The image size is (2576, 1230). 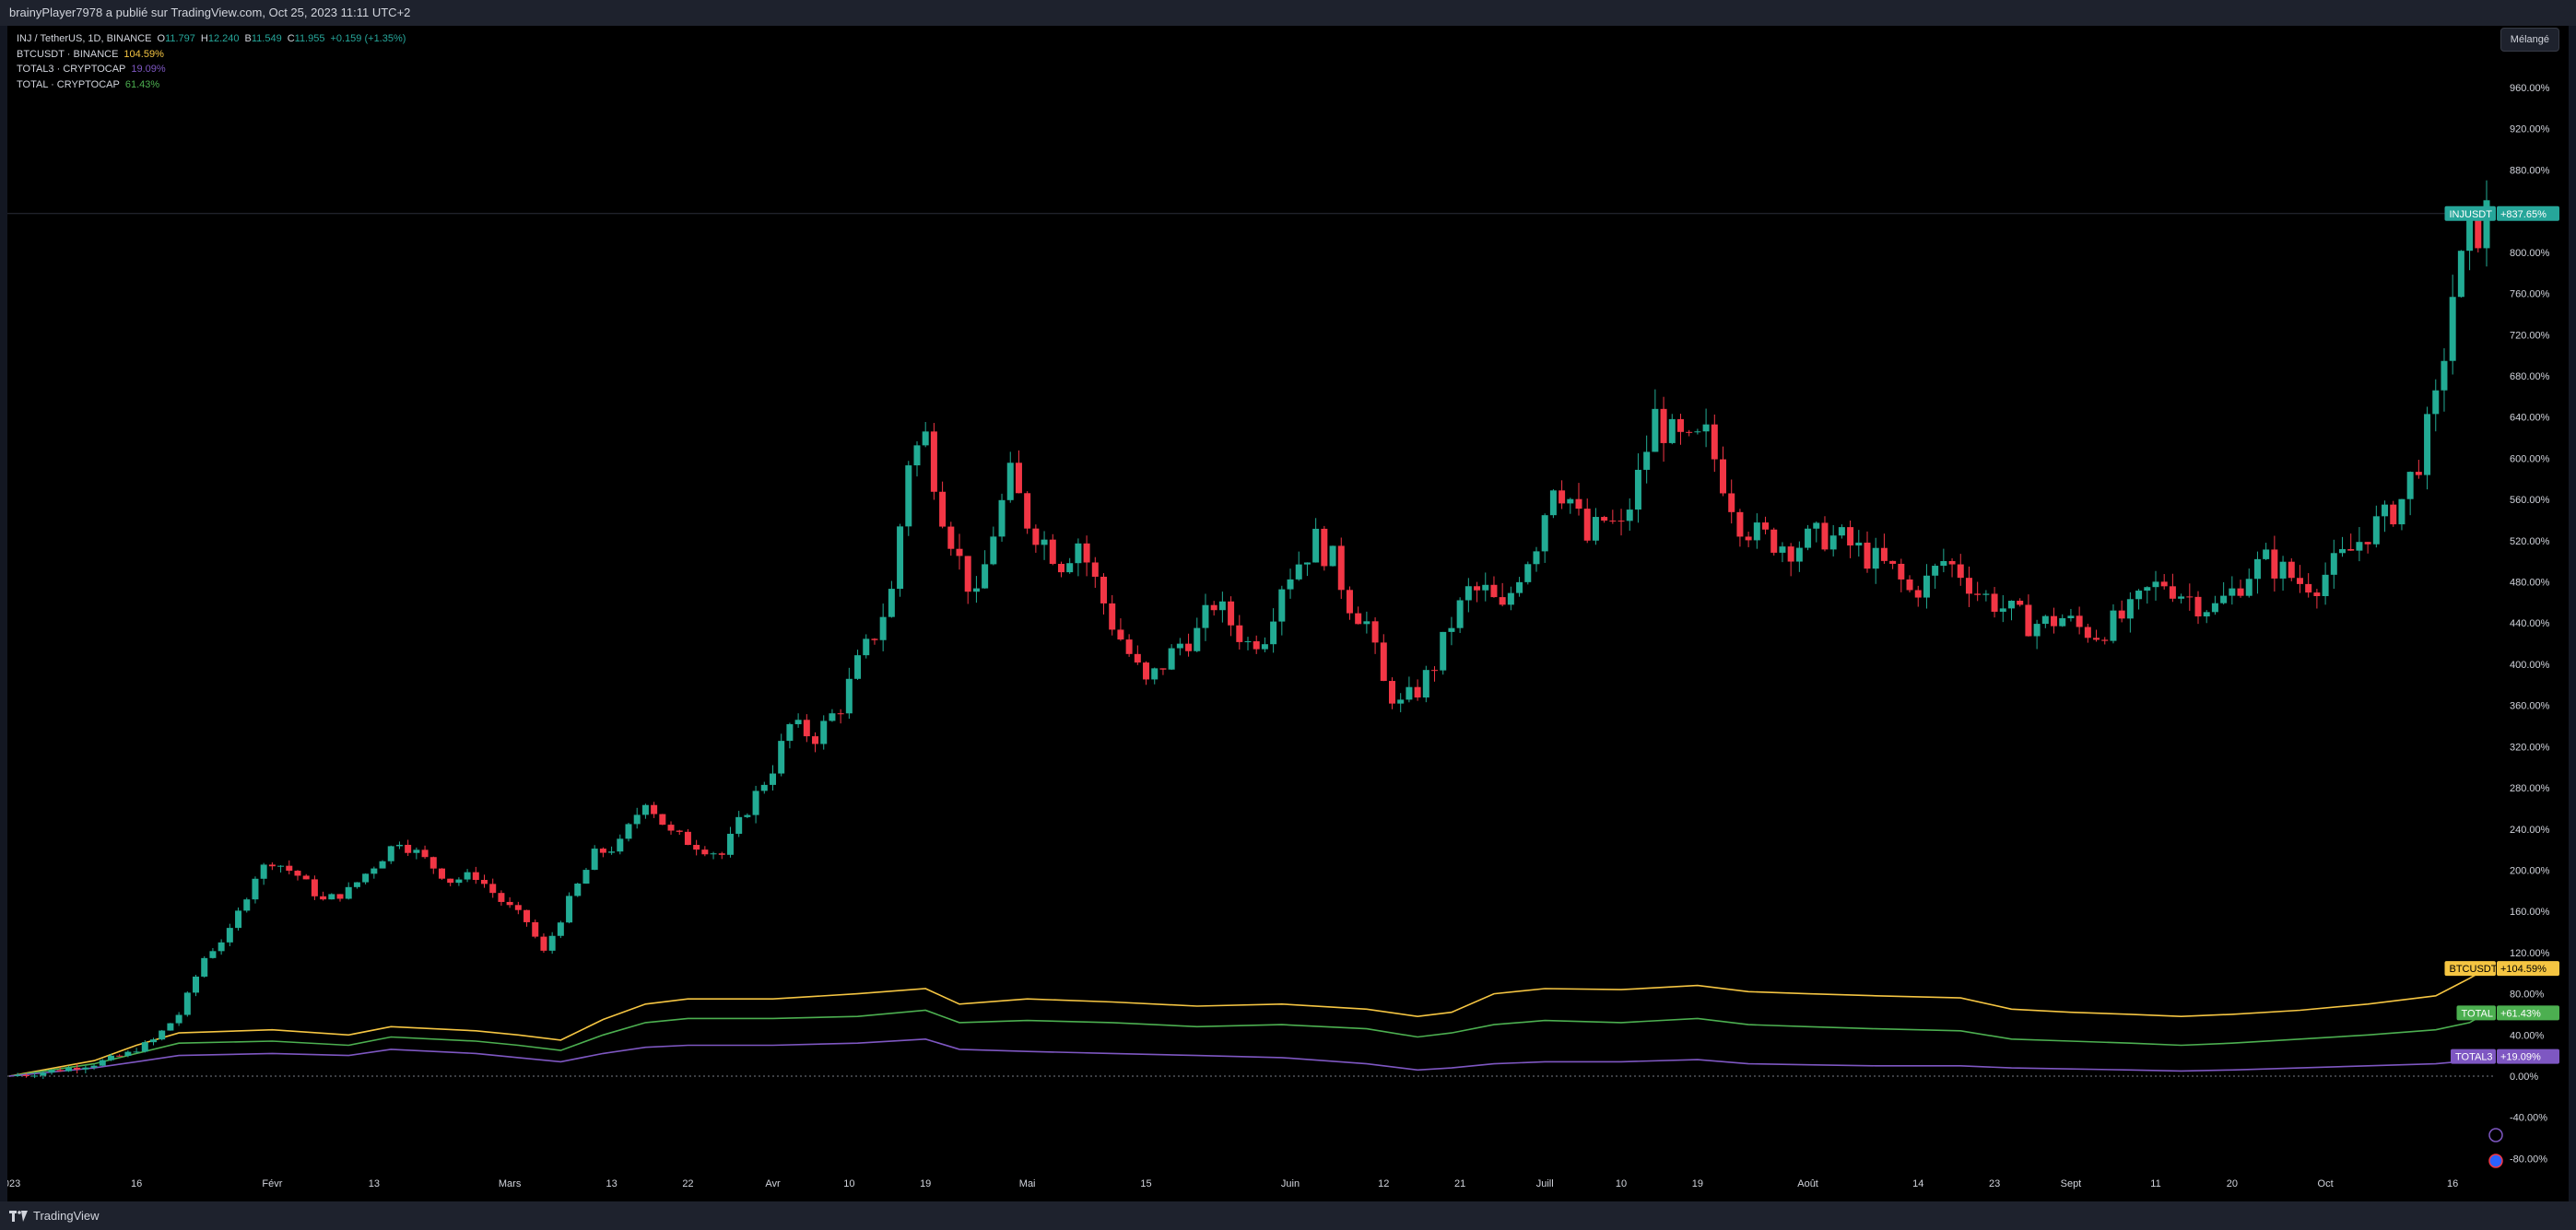 I want to click on legend-overlay-btc: BTCUSDT · BINANCE 104.59%, so click(x=211, y=55).